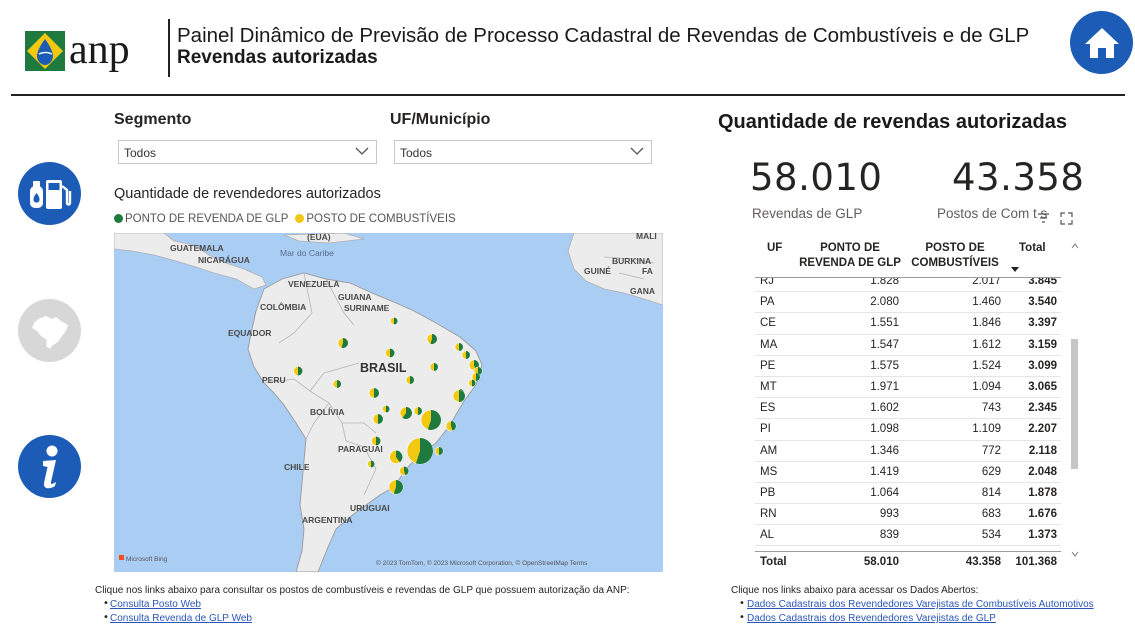 Image resolution: width=1135 pixels, height=637 pixels. What do you see at coordinates (1043, 218) in the screenshot?
I see `filter-icon` at bounding box center [1043, 218].